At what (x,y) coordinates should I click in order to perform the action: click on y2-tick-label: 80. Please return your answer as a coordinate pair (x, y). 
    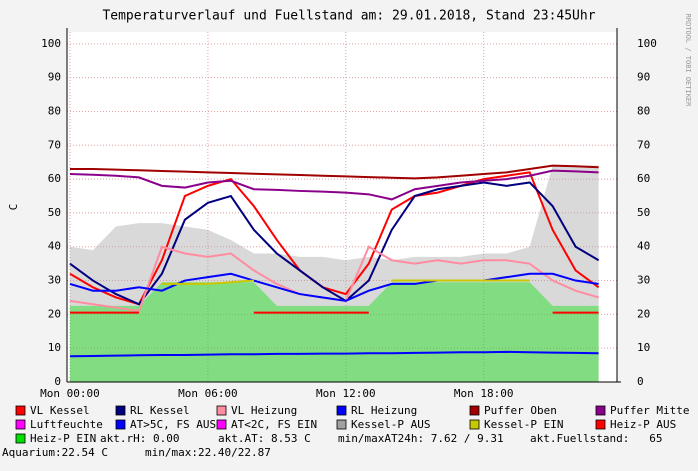
    Looking at the image, I should click on (643, 110).